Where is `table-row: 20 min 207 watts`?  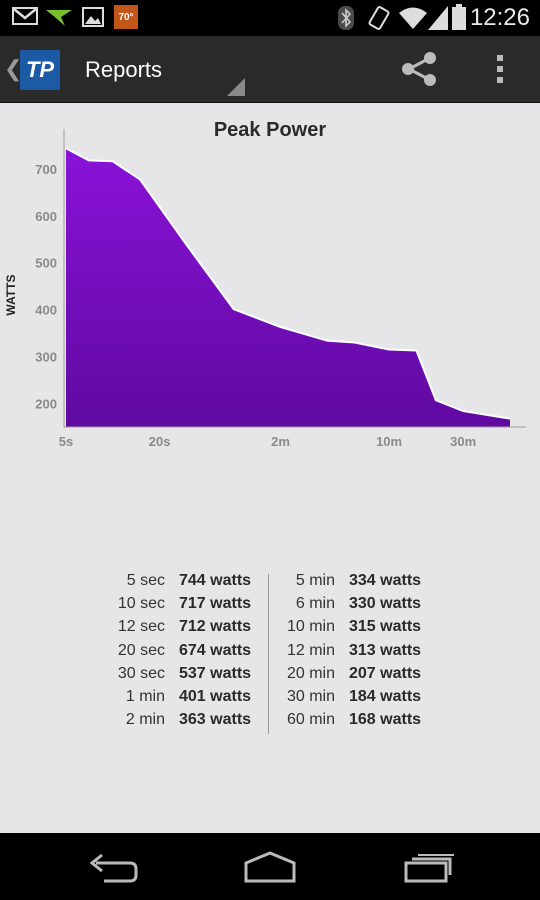 table-row: 20 min 207 watts is located at coordinates (346, 676).